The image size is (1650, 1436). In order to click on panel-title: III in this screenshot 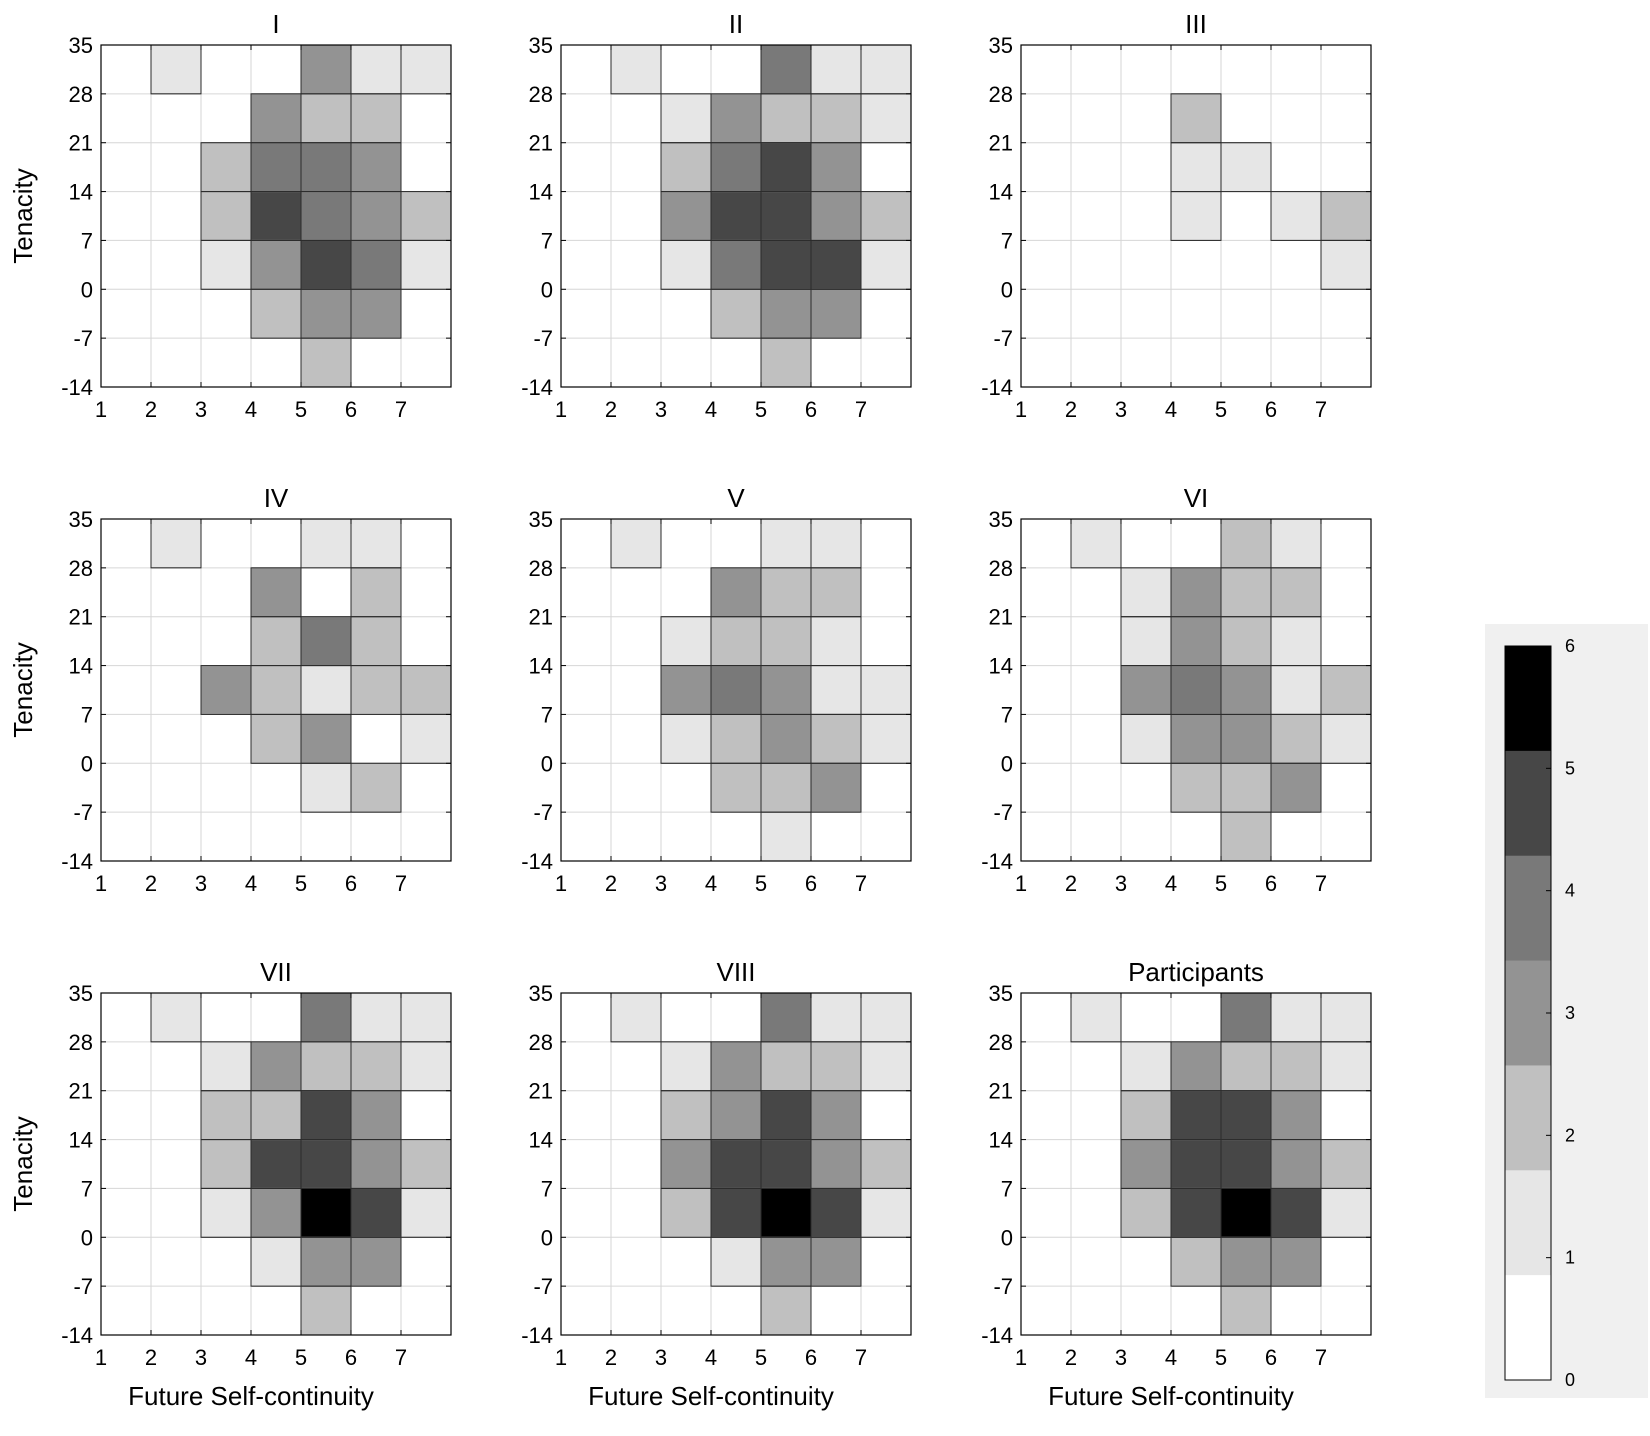, I will do `click(1196, 24)`.